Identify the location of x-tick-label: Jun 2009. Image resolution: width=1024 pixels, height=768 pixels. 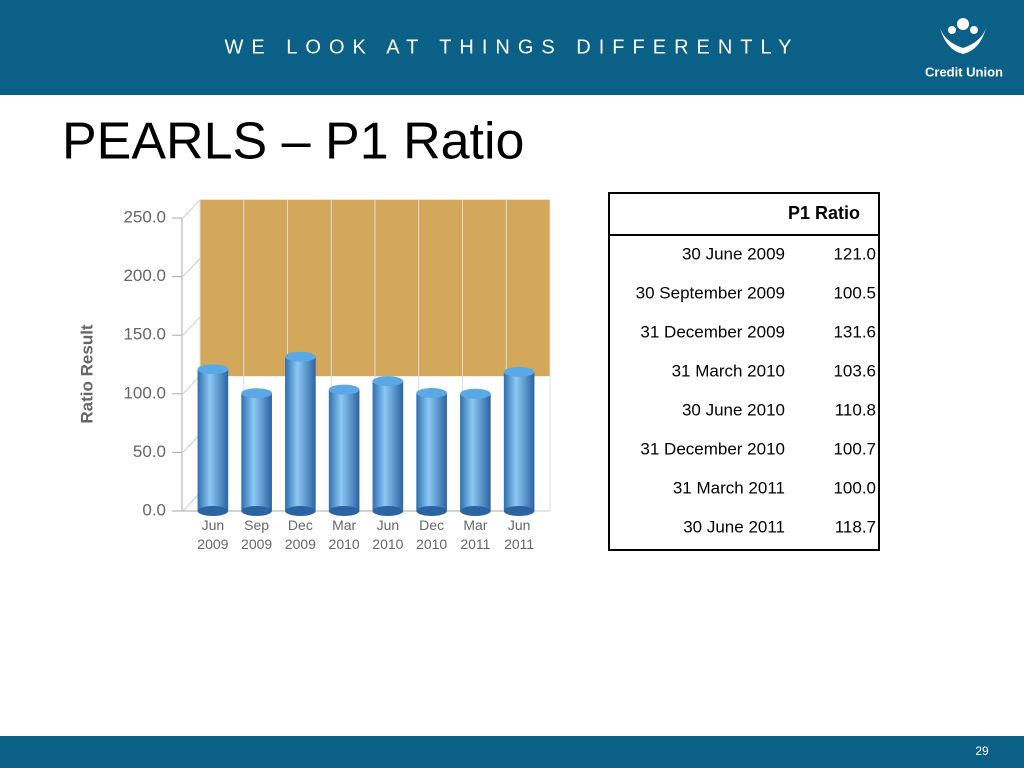
(212, 534).